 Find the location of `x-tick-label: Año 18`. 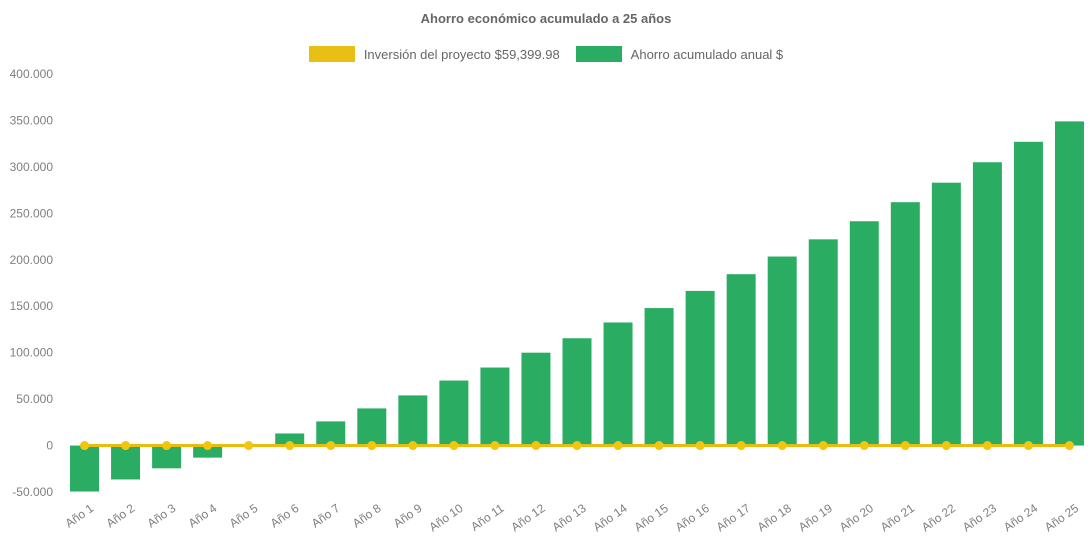

x-tick-label: Año 18 is located at coordinates (774, 517).